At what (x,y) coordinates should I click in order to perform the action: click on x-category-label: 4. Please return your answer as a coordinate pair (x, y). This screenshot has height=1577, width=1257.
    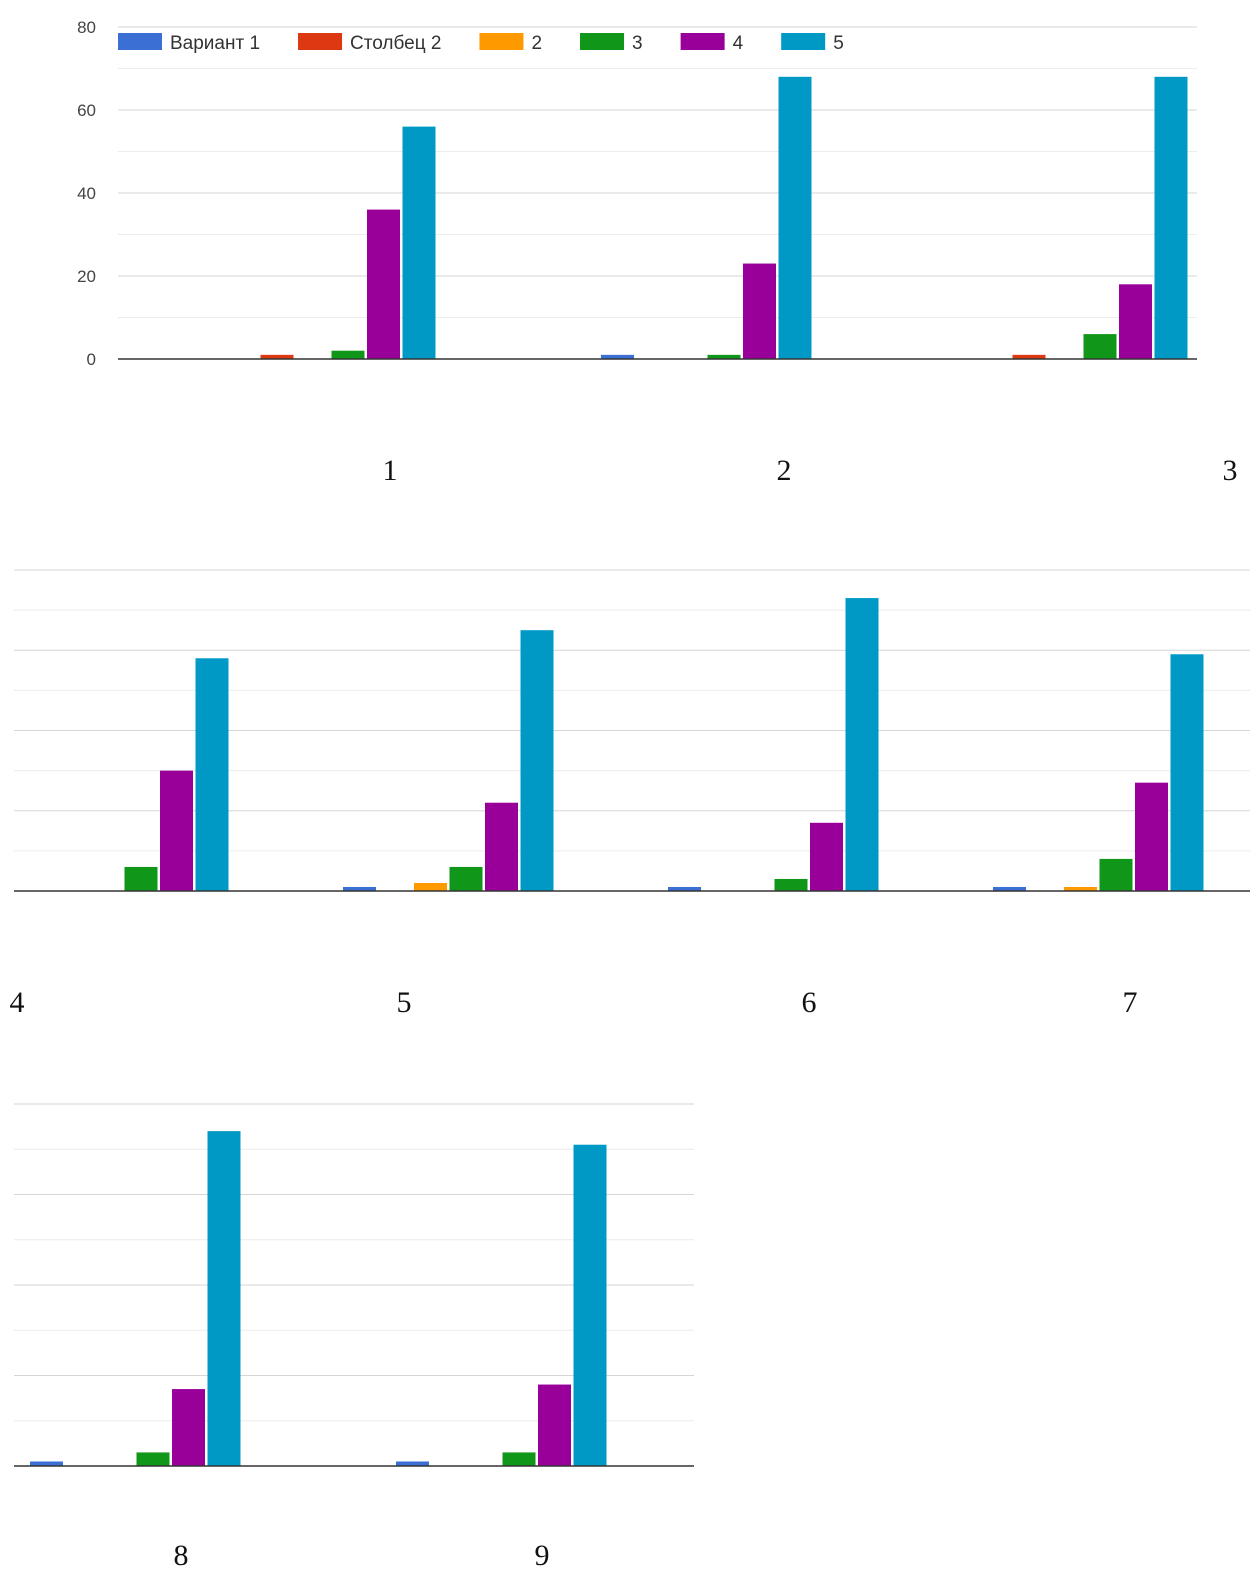
    Looking at the image, I should click on (17, 1002).